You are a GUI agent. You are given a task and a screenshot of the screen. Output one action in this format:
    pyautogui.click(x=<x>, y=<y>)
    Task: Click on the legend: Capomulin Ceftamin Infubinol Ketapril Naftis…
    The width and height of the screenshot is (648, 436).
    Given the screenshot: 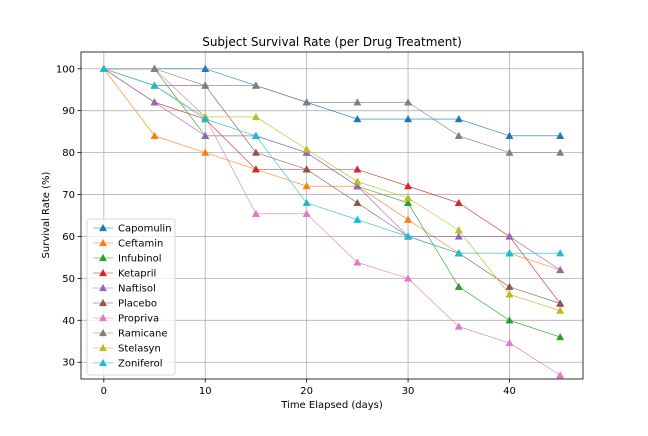 What is the action you would take?
    pyautogui.click(x=131, y=297)
    